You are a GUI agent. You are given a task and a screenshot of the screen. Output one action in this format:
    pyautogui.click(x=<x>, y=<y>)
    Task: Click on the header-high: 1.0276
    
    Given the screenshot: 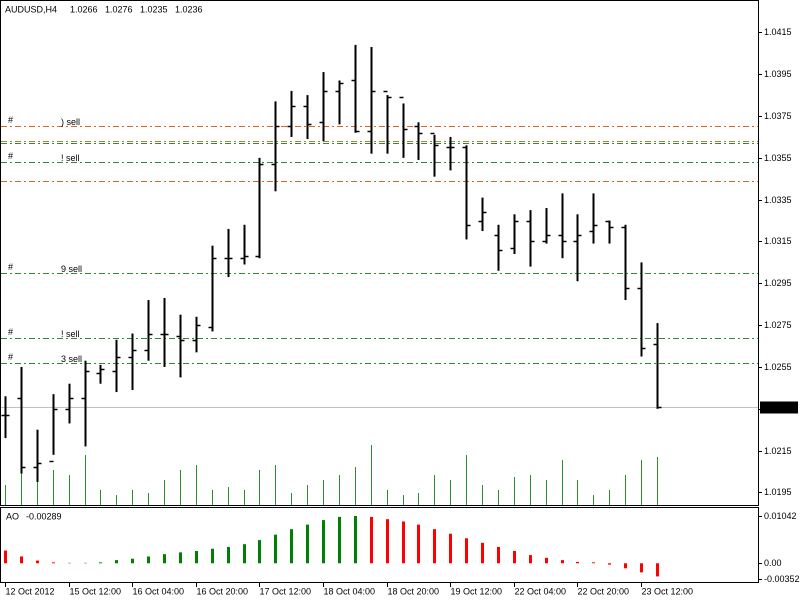 What is the action you would take?
    pyautogui.click(x=119, y=9)
    